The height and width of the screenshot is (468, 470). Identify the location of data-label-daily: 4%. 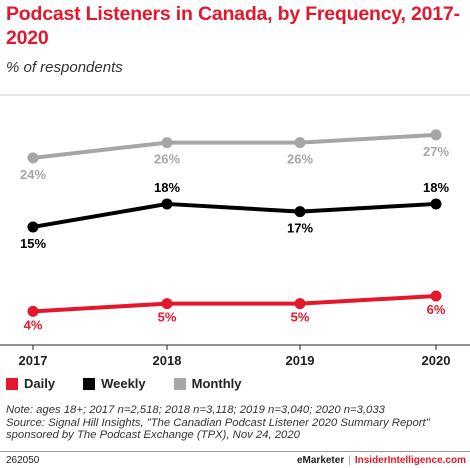
(33, 324).